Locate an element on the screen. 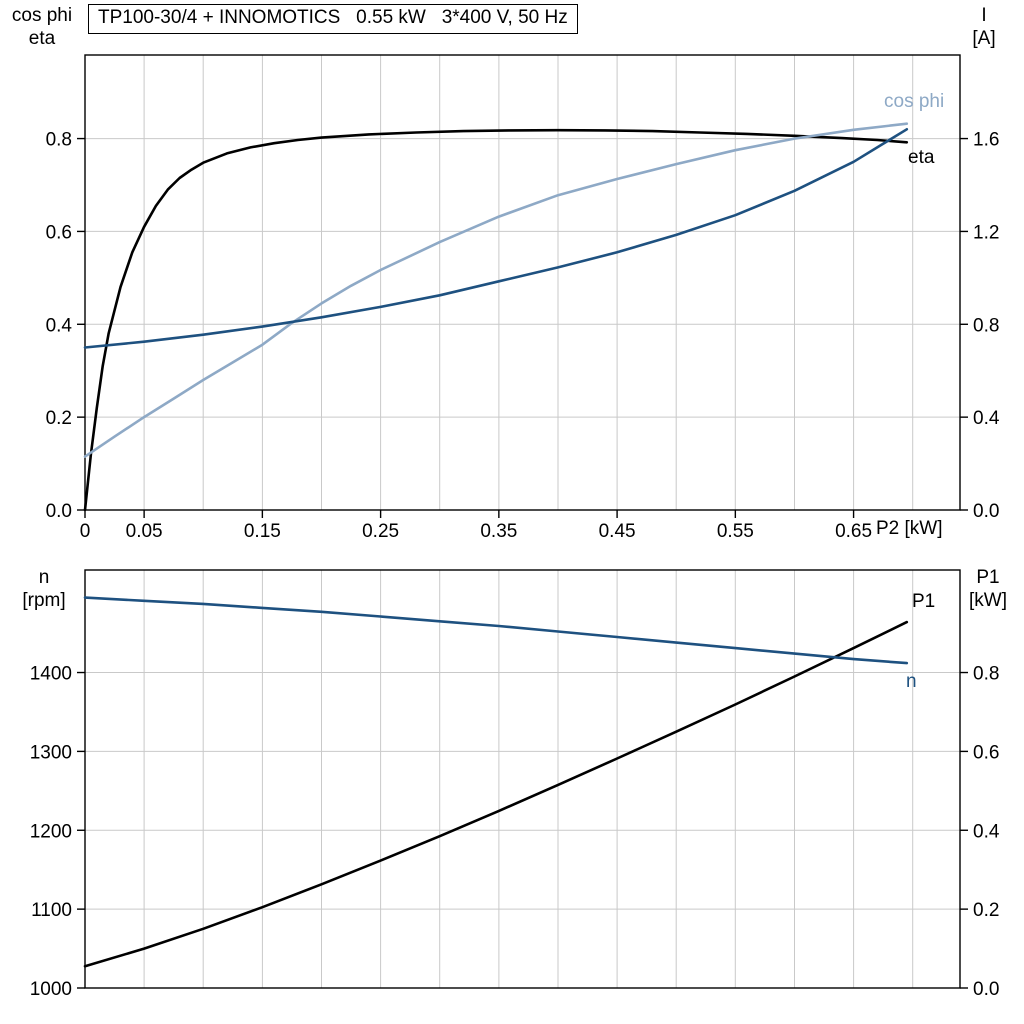 This screenshot has width=1024, height=1024. curve-label-cos-phi: cos phi is located at coordinates (914, 101).